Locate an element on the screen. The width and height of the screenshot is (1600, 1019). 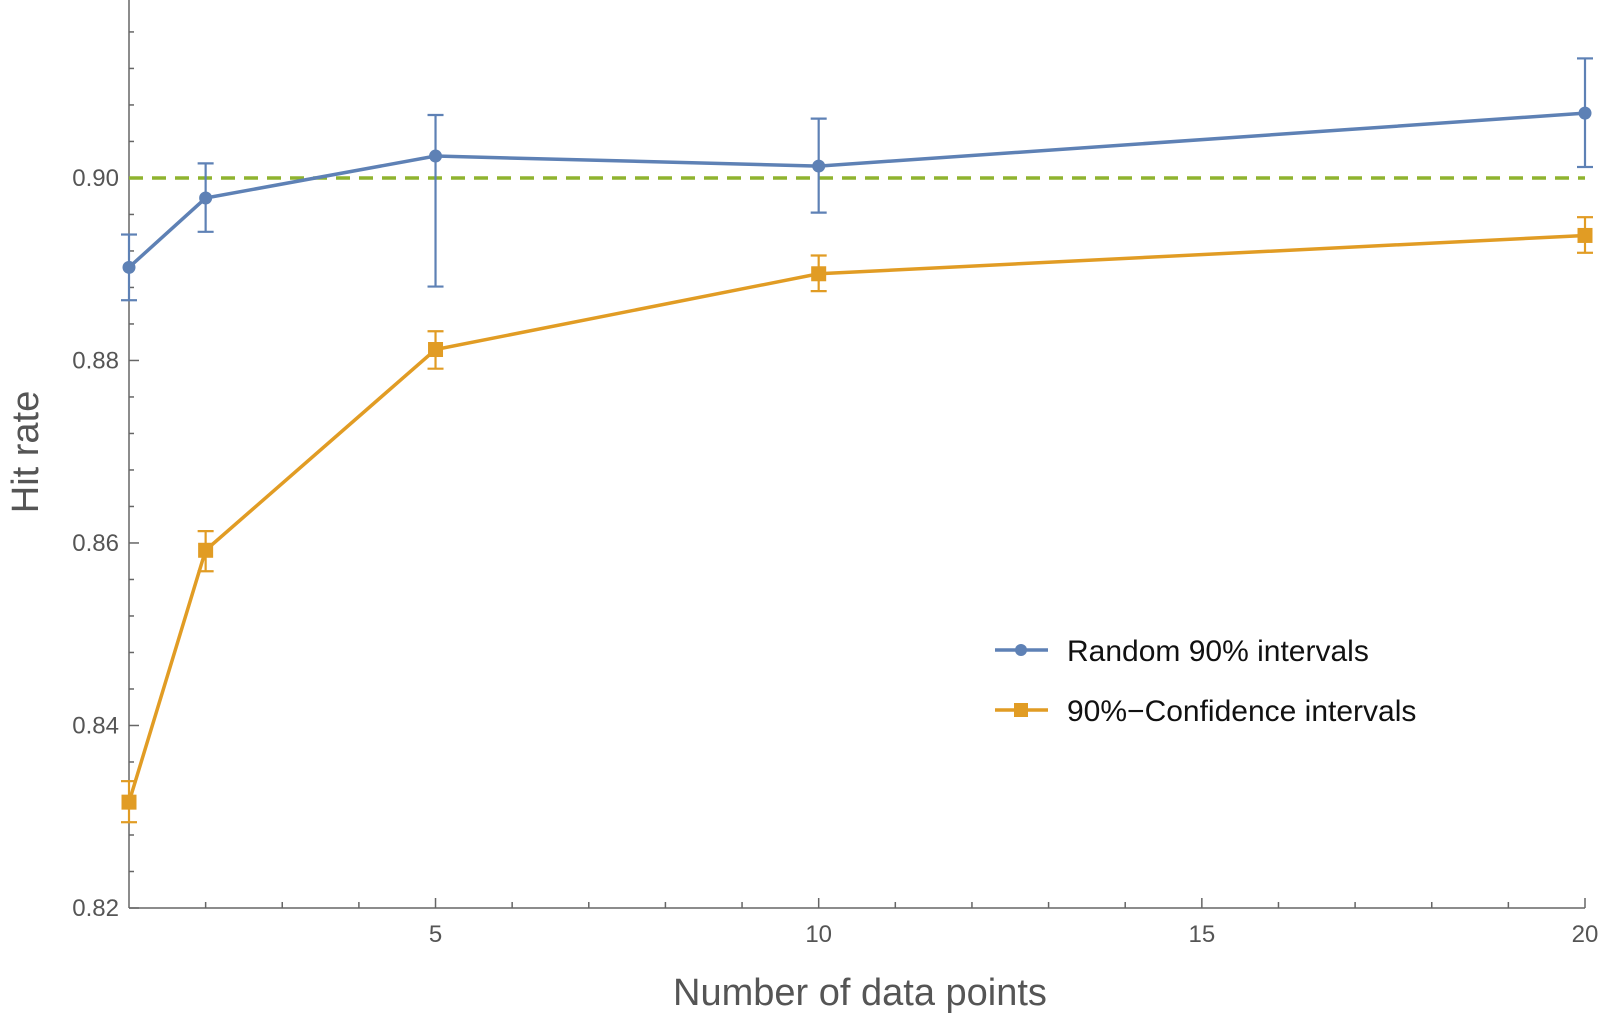
legend-label: 90%−Confidence intervals is located at coordinates (1241, 711).